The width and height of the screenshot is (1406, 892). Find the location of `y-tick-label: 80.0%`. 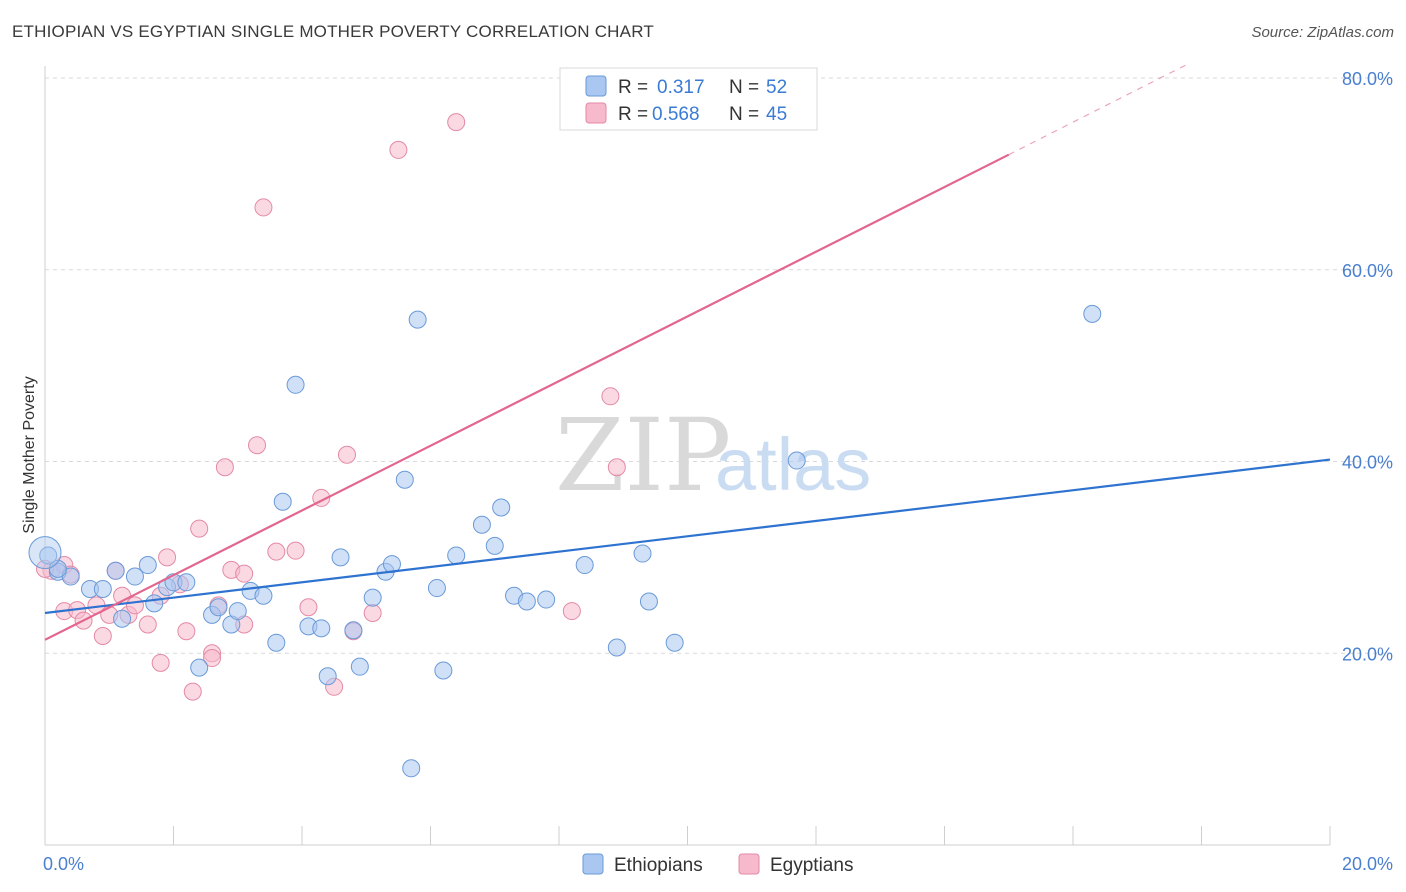

y-tick-label: 80.0% is located at coordinates (1367, 79).